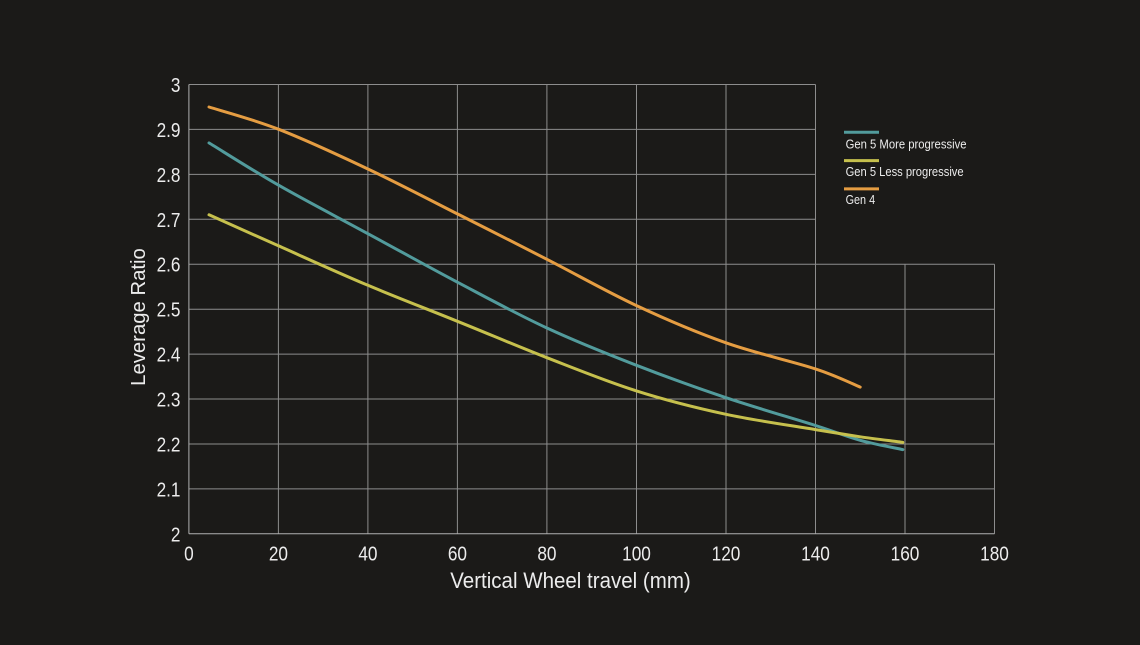 Image resolution: width=1140 pixels, height=645 pixels. What do you see at coordinates (367, 554) in the screenshot?
I see `svg-text: 40` at bounding box center [367, 554].